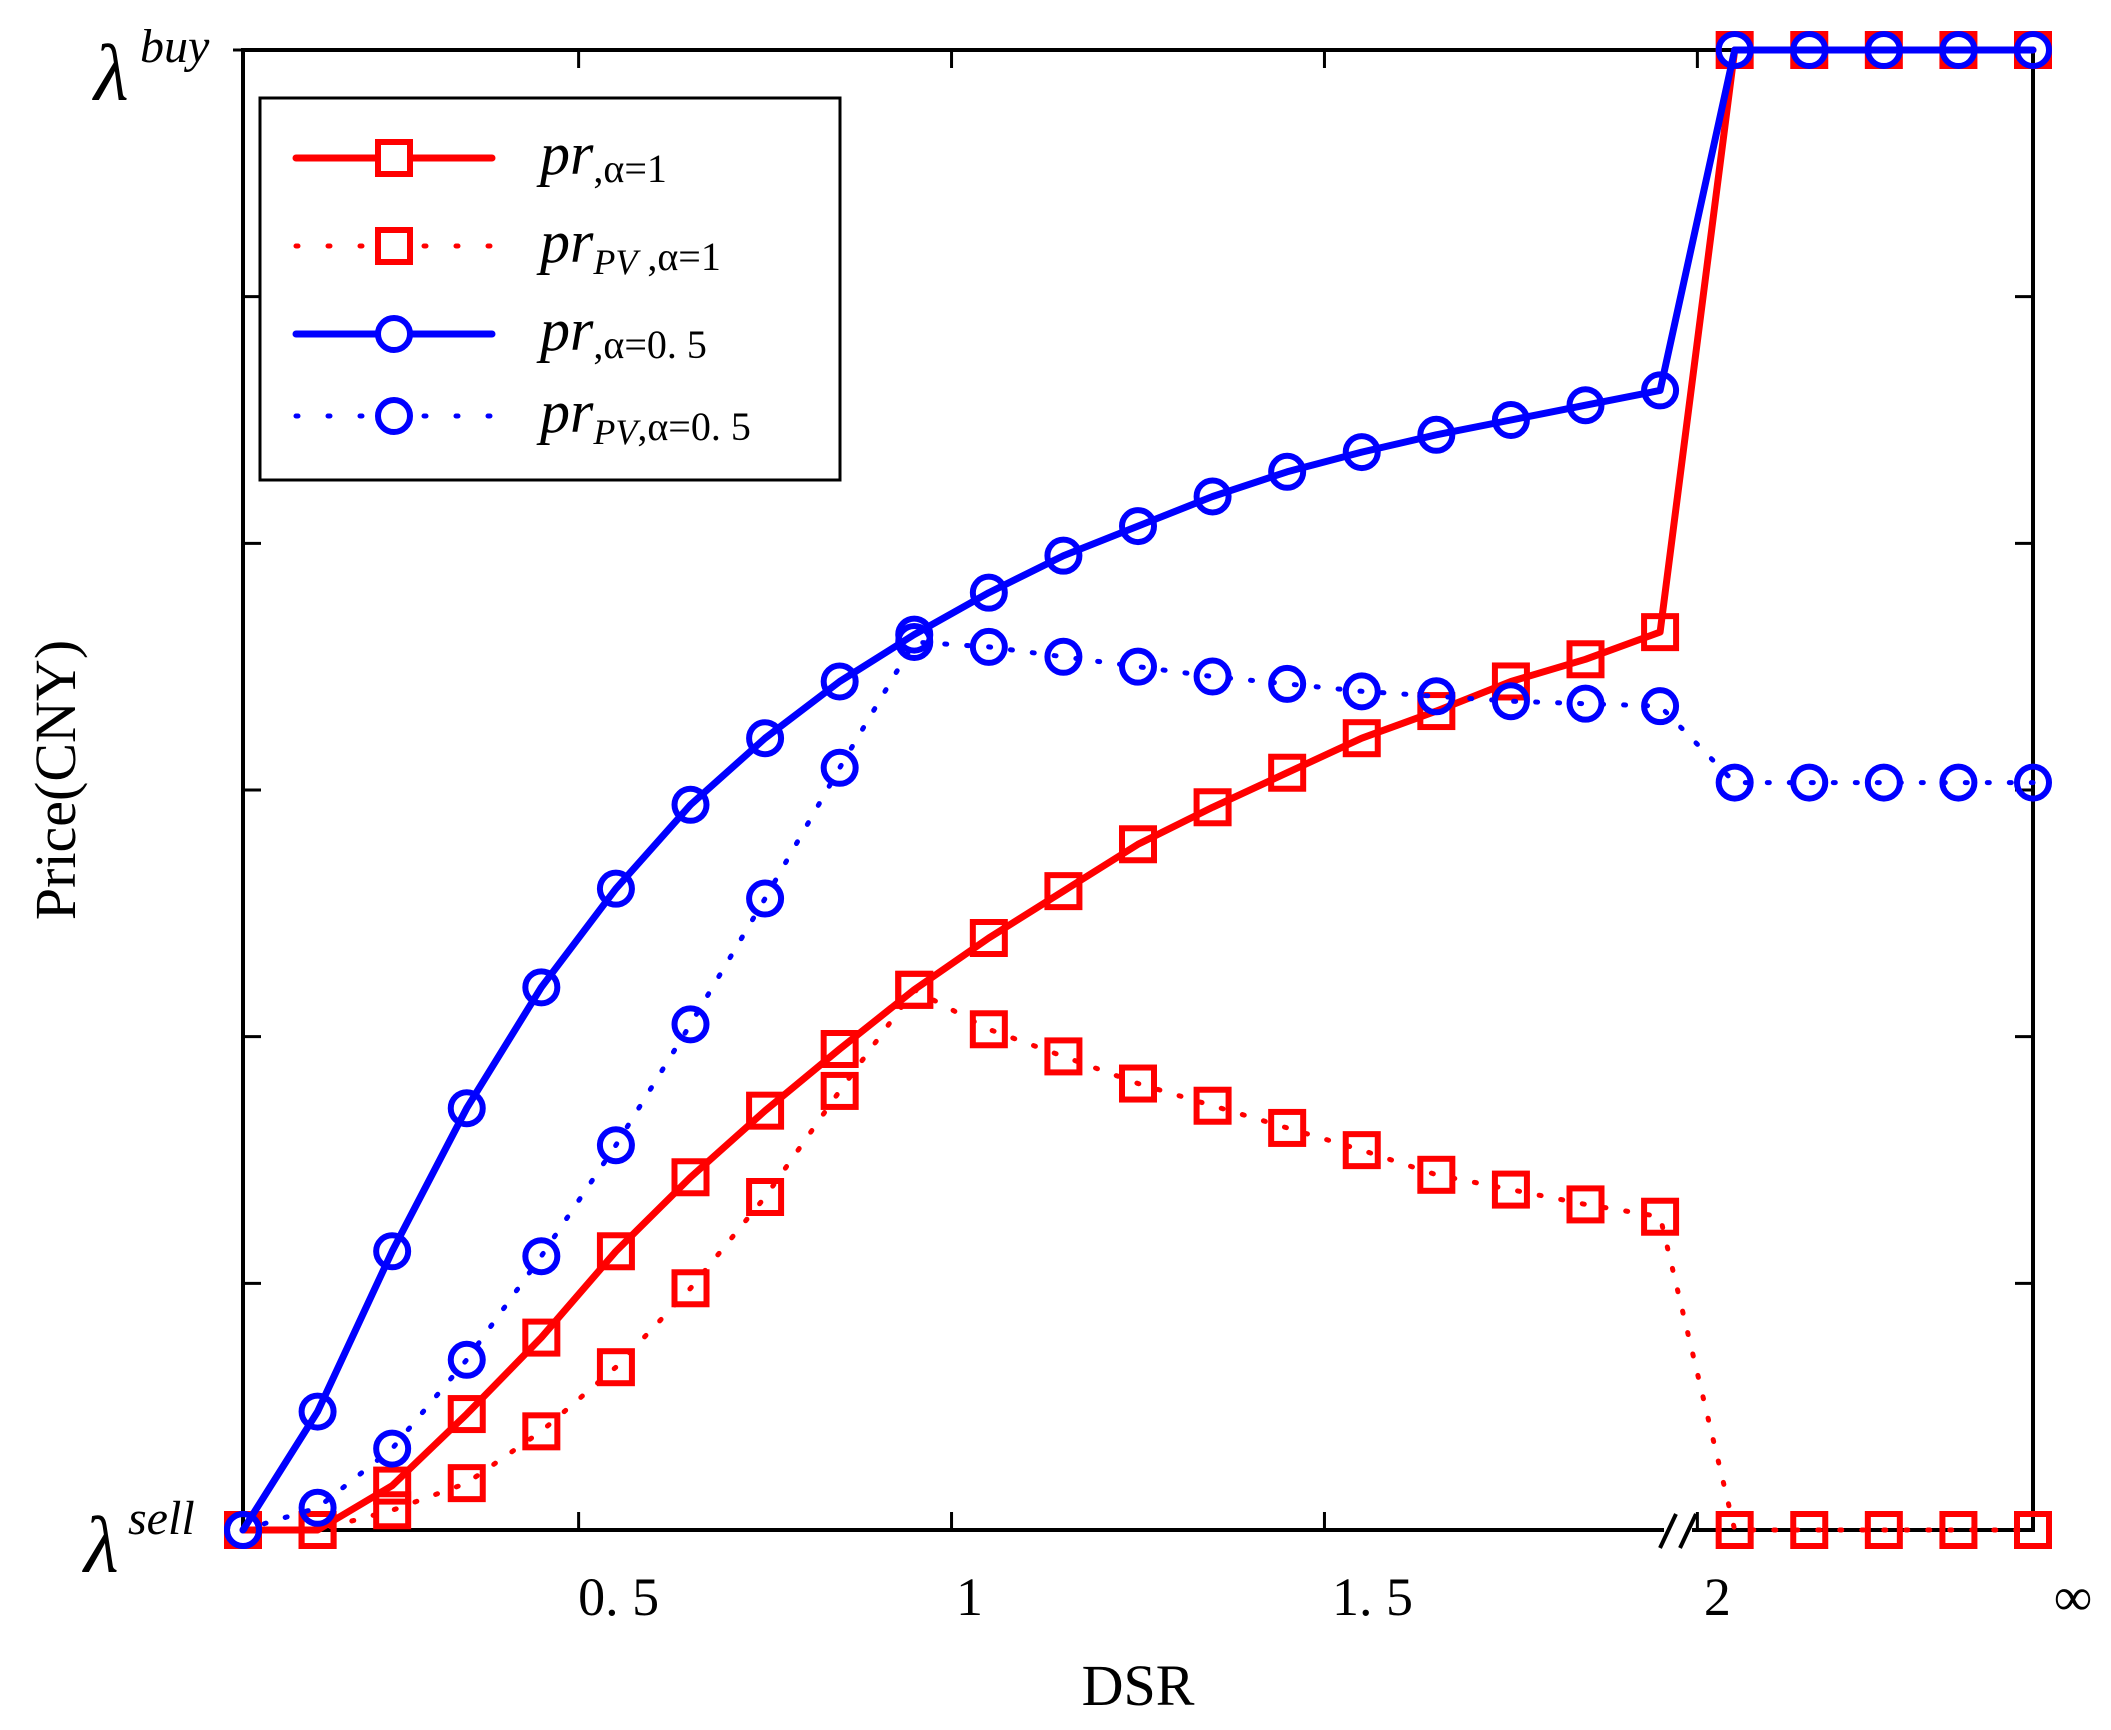 The image size is (2111, 1730). What do you see at coordinates (969, 1597) in the screenshot?
I see `x-tick-label: 1` at bounding box center [969, 1597].